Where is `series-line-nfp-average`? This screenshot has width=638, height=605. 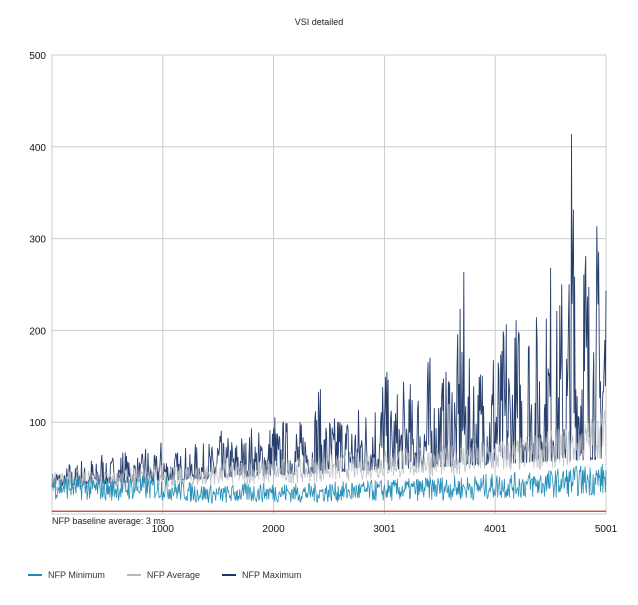
series-line-nfp-average is located at coordinates (329, 450).